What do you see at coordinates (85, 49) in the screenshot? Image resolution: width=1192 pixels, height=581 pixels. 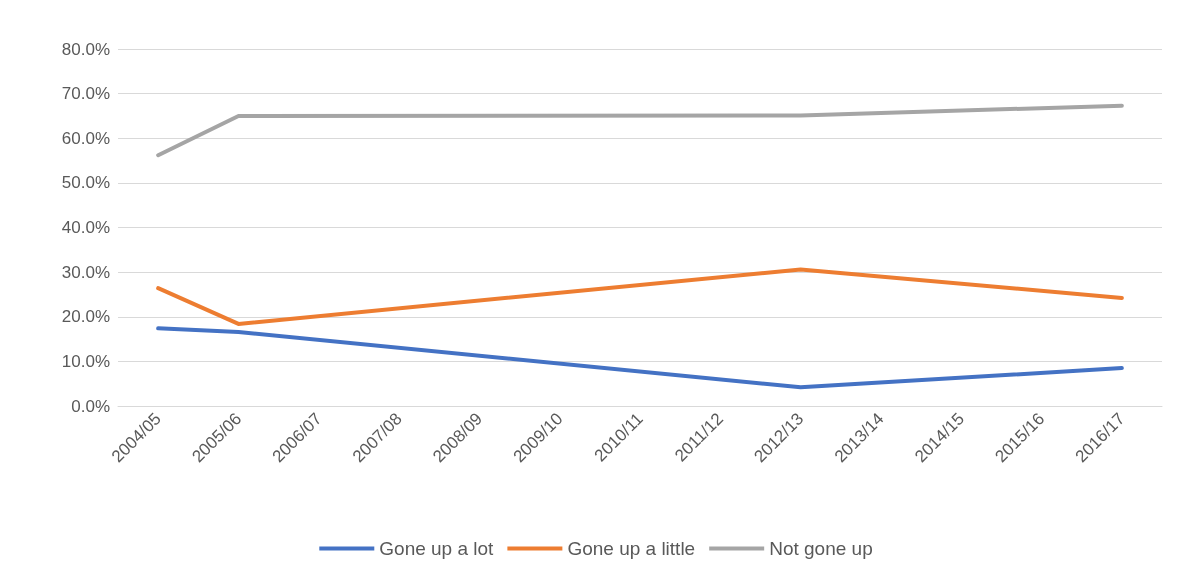 I see `y-tick-label: 80.0%` at bounding box center [85, 49].